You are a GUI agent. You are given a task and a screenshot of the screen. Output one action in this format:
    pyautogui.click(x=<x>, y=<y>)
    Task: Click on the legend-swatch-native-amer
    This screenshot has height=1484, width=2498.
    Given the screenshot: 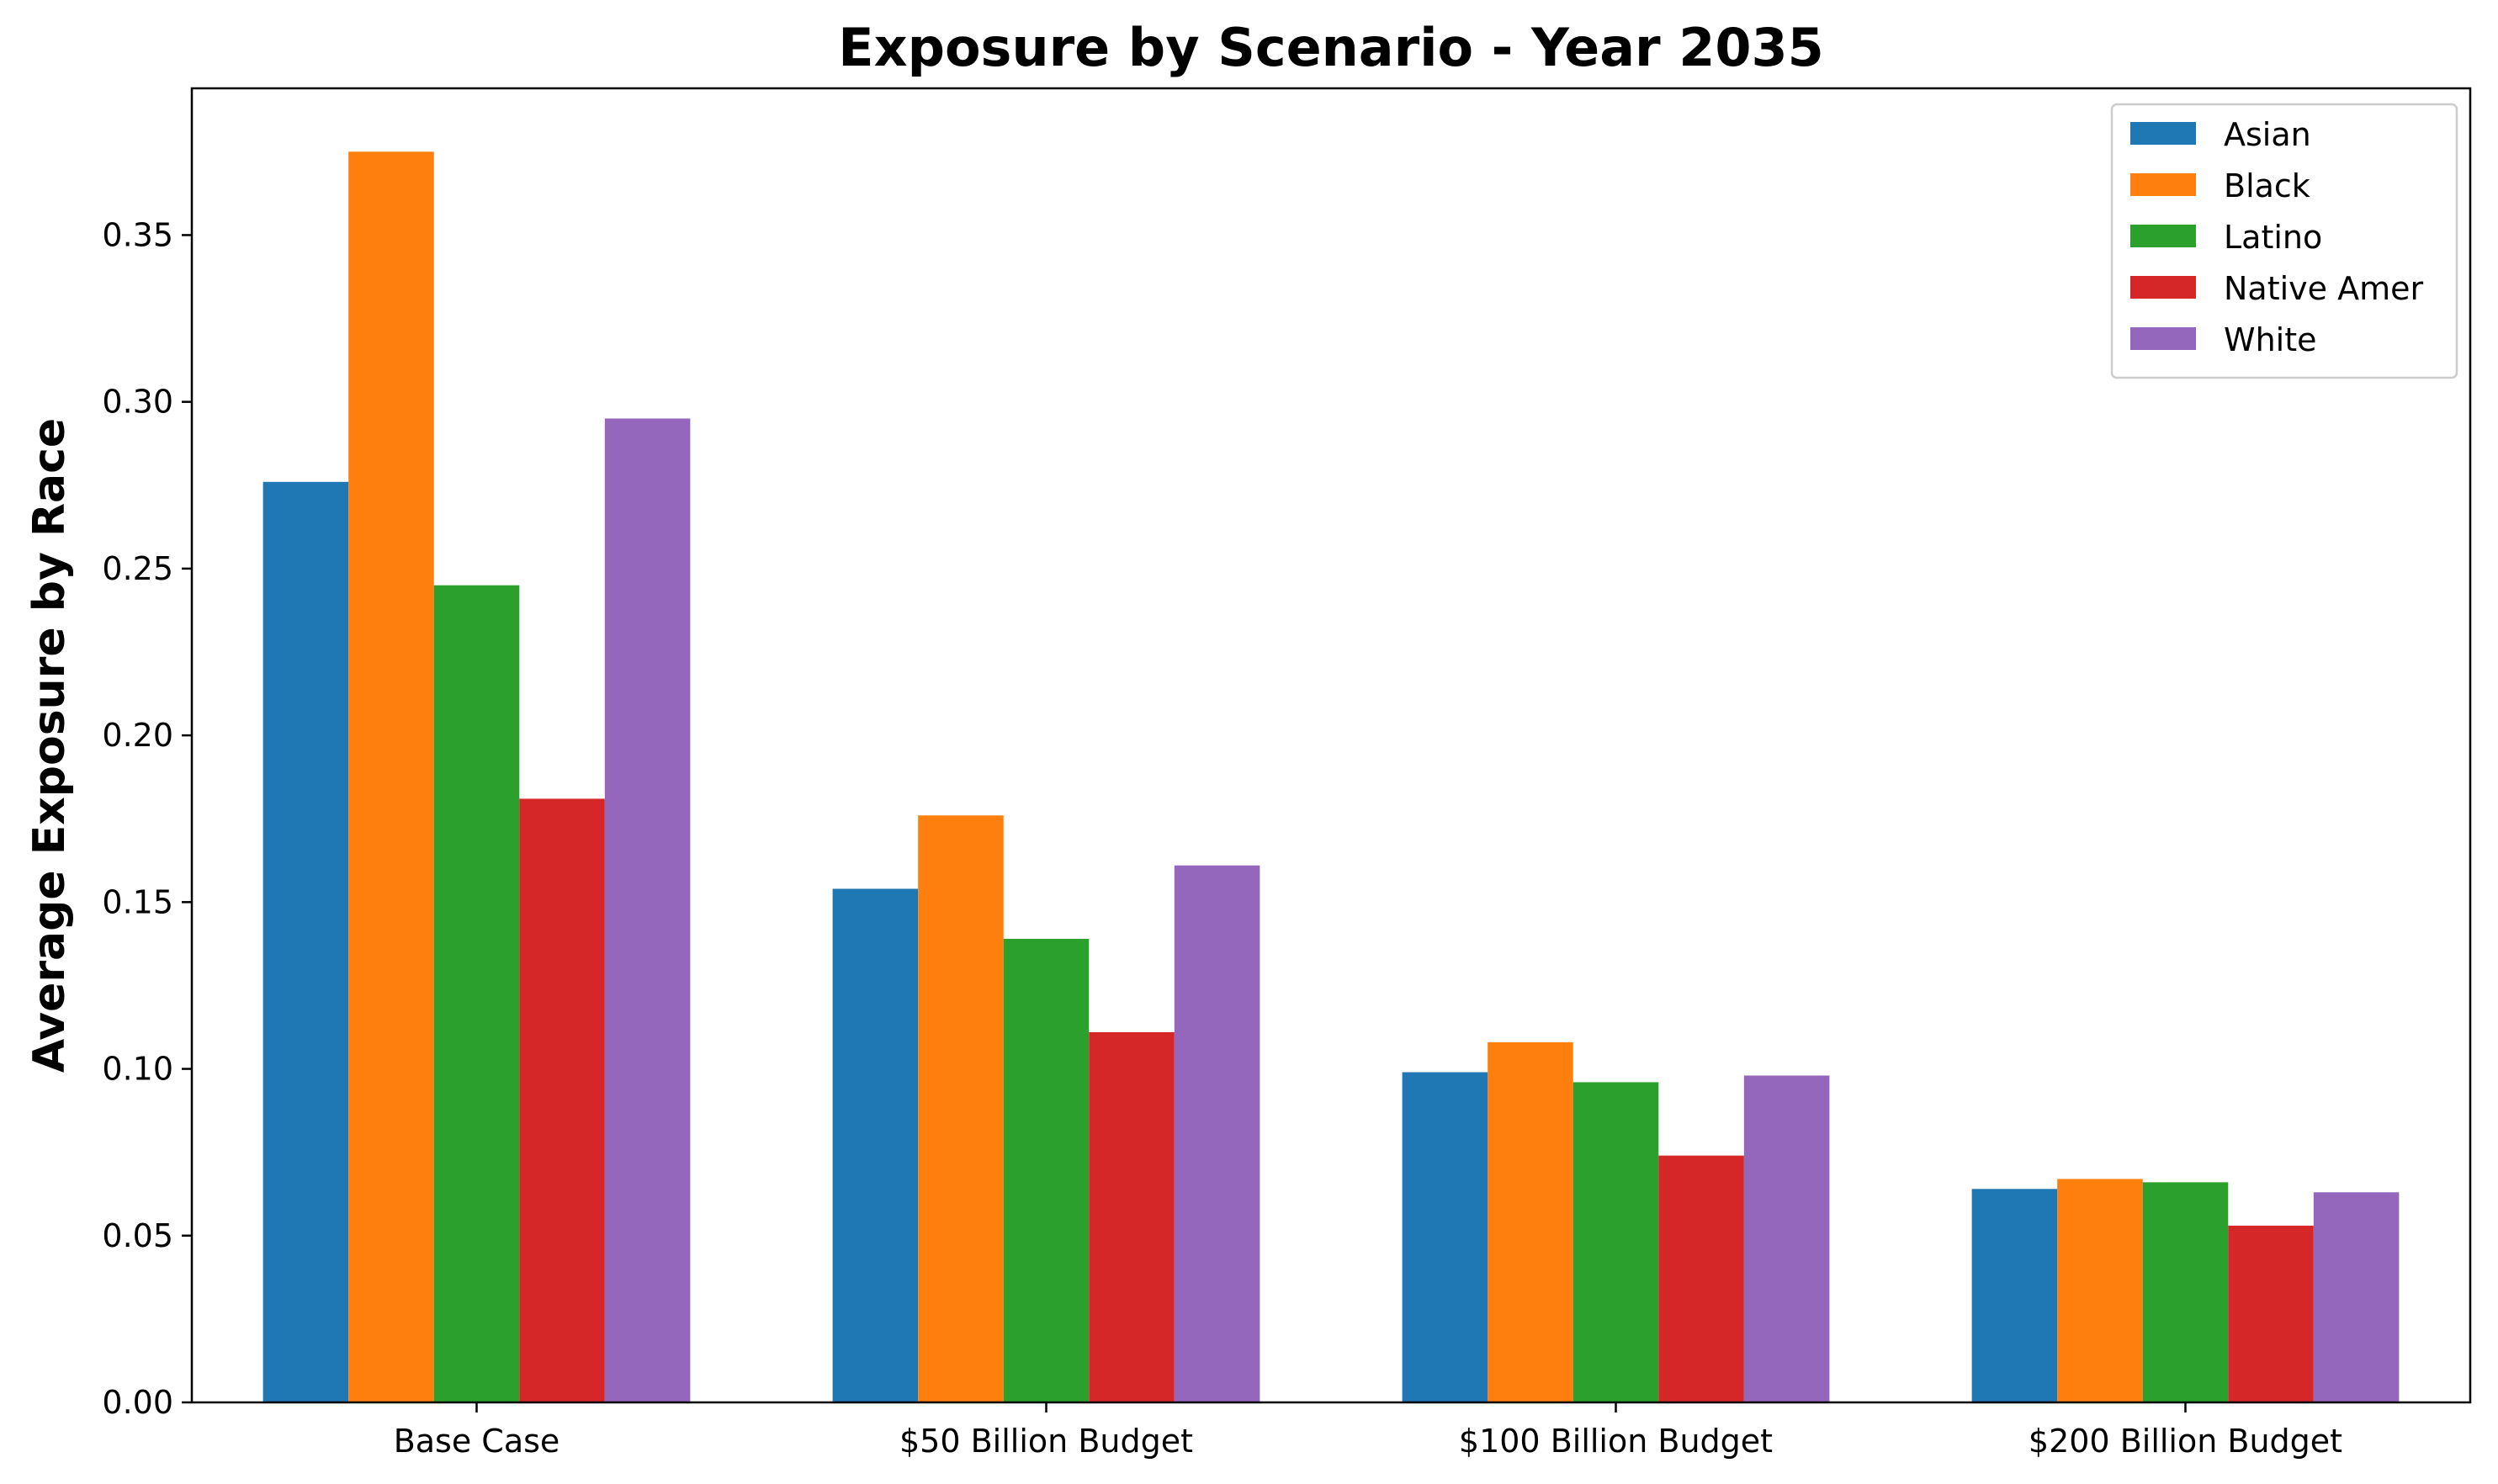 What is the action you would take?
    pyautogui.click(x=2163, y=287)
    